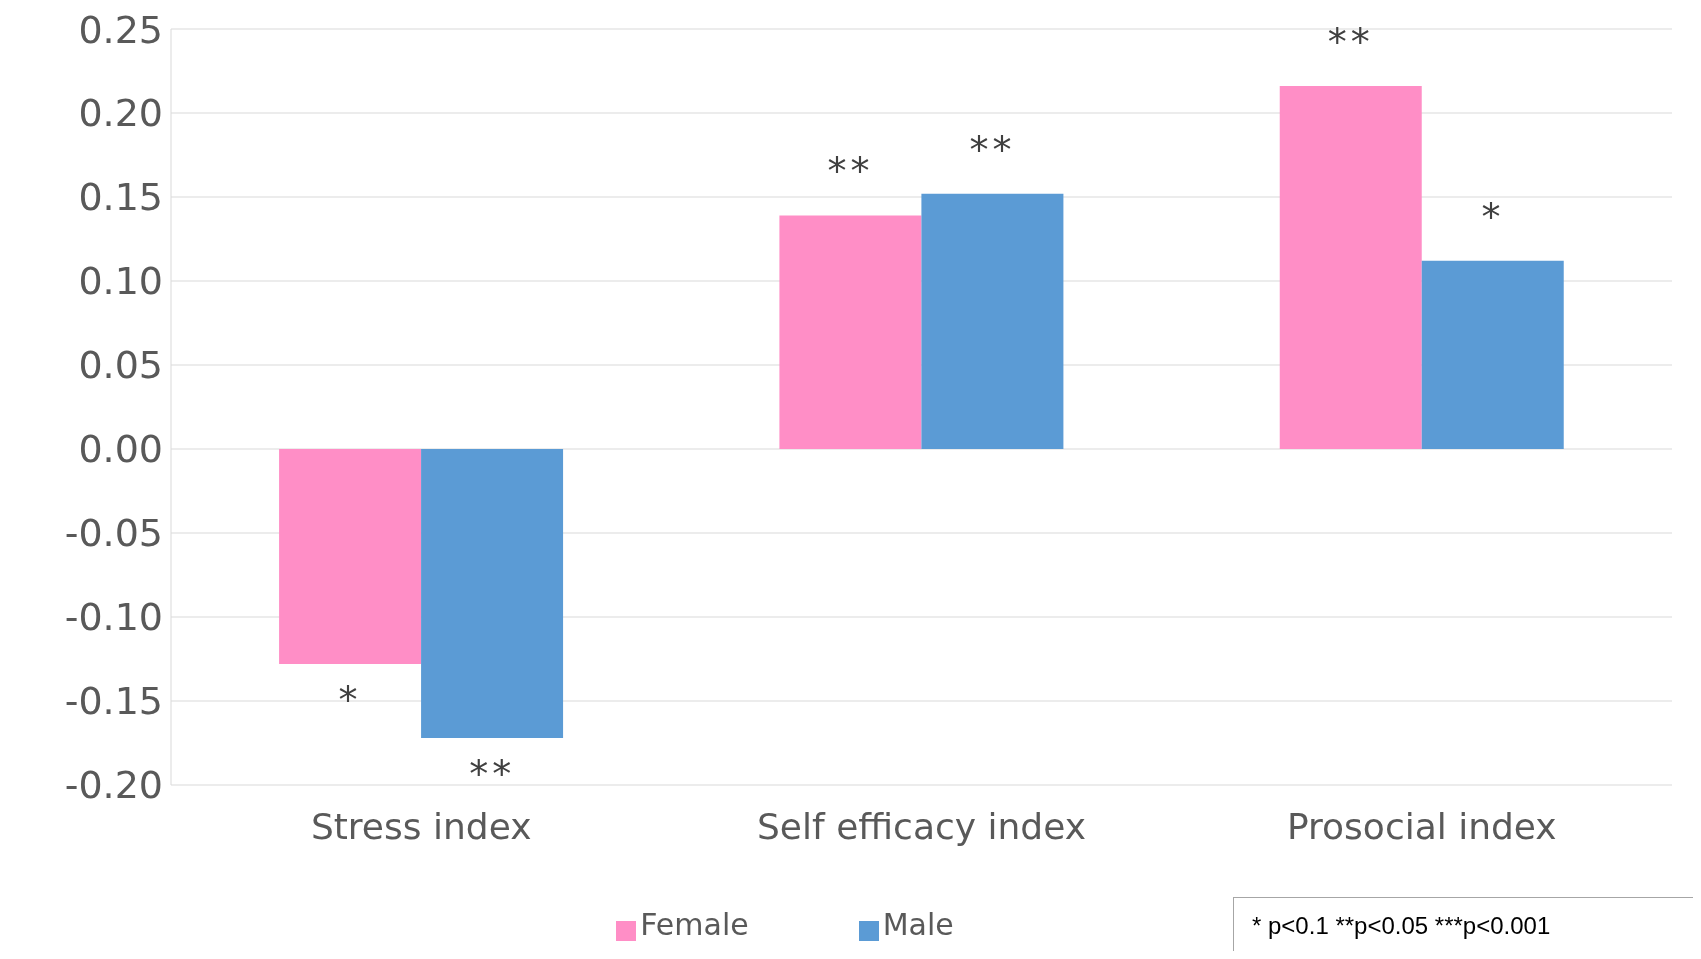  Describe the element at coordinates (921, 826) in the screenshot. I see `x-tick-label: Self efficacy index` at that location.